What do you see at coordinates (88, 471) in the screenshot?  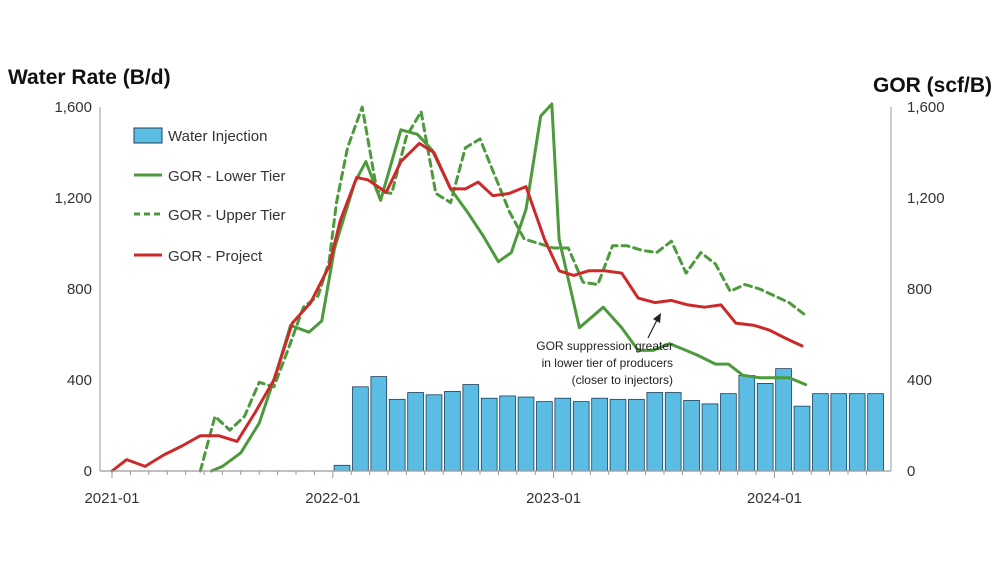 I see `y-left-tick-label: 0` at bounding box center [88, 471].